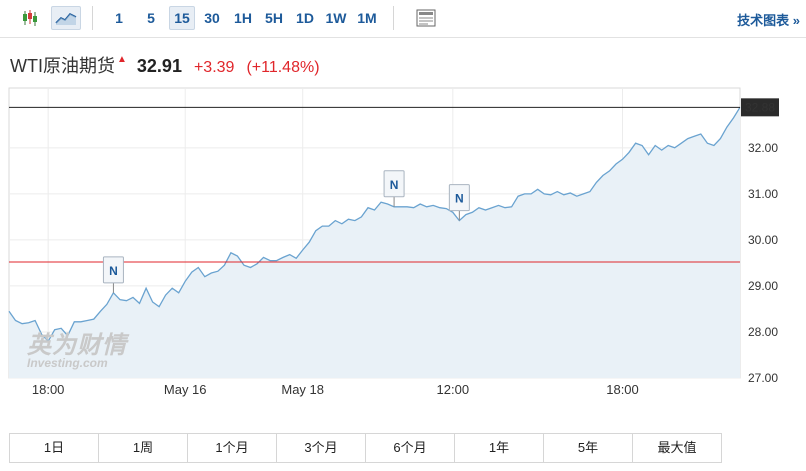 This screenshot has height=471, width=806. I want to click on timeframe-button-1h: 1H, so click(243, 18).